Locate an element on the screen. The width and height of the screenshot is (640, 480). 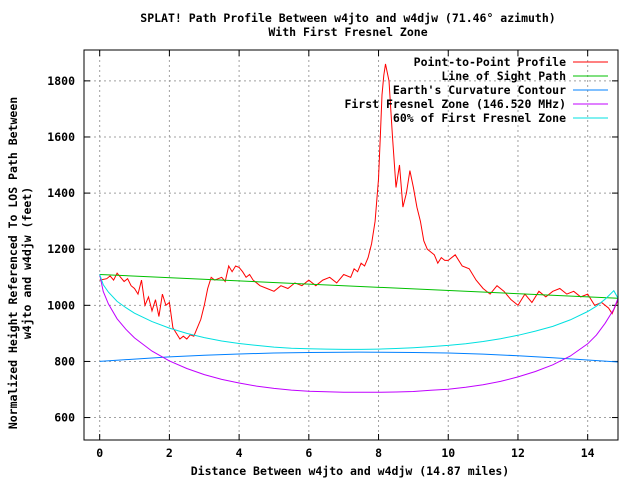
legend-label-1: Line of Sight Path is located at coordinates (503, 76).